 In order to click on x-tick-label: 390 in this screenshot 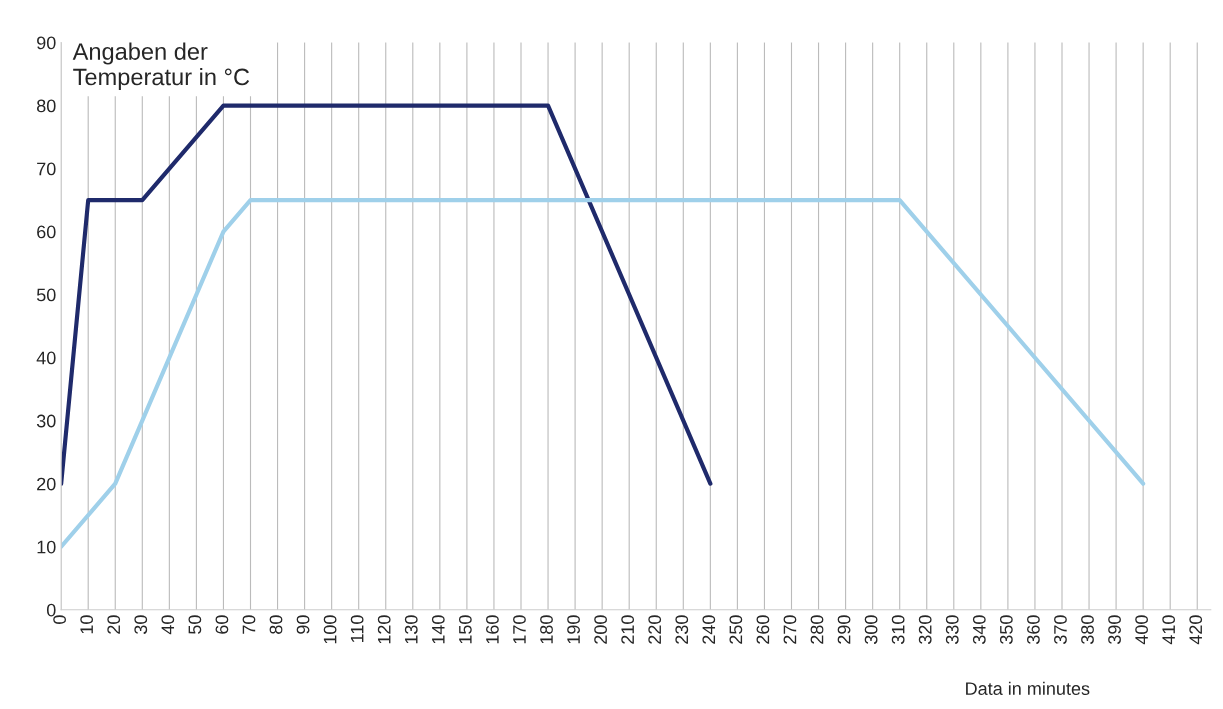, I will do `click(1114, 630)`.